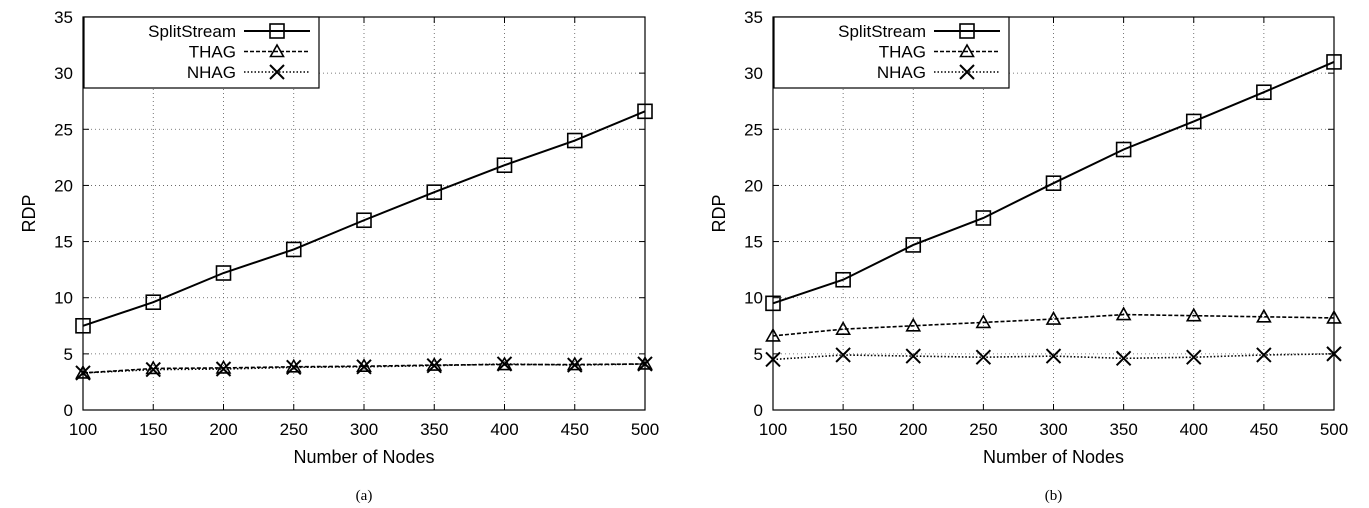 This screenshot has height=508, width=1369. What do you see at coordinates (719, 213) in the screenshot?
I see `y-axis-label: RDP` at bounding box center [719, 213].